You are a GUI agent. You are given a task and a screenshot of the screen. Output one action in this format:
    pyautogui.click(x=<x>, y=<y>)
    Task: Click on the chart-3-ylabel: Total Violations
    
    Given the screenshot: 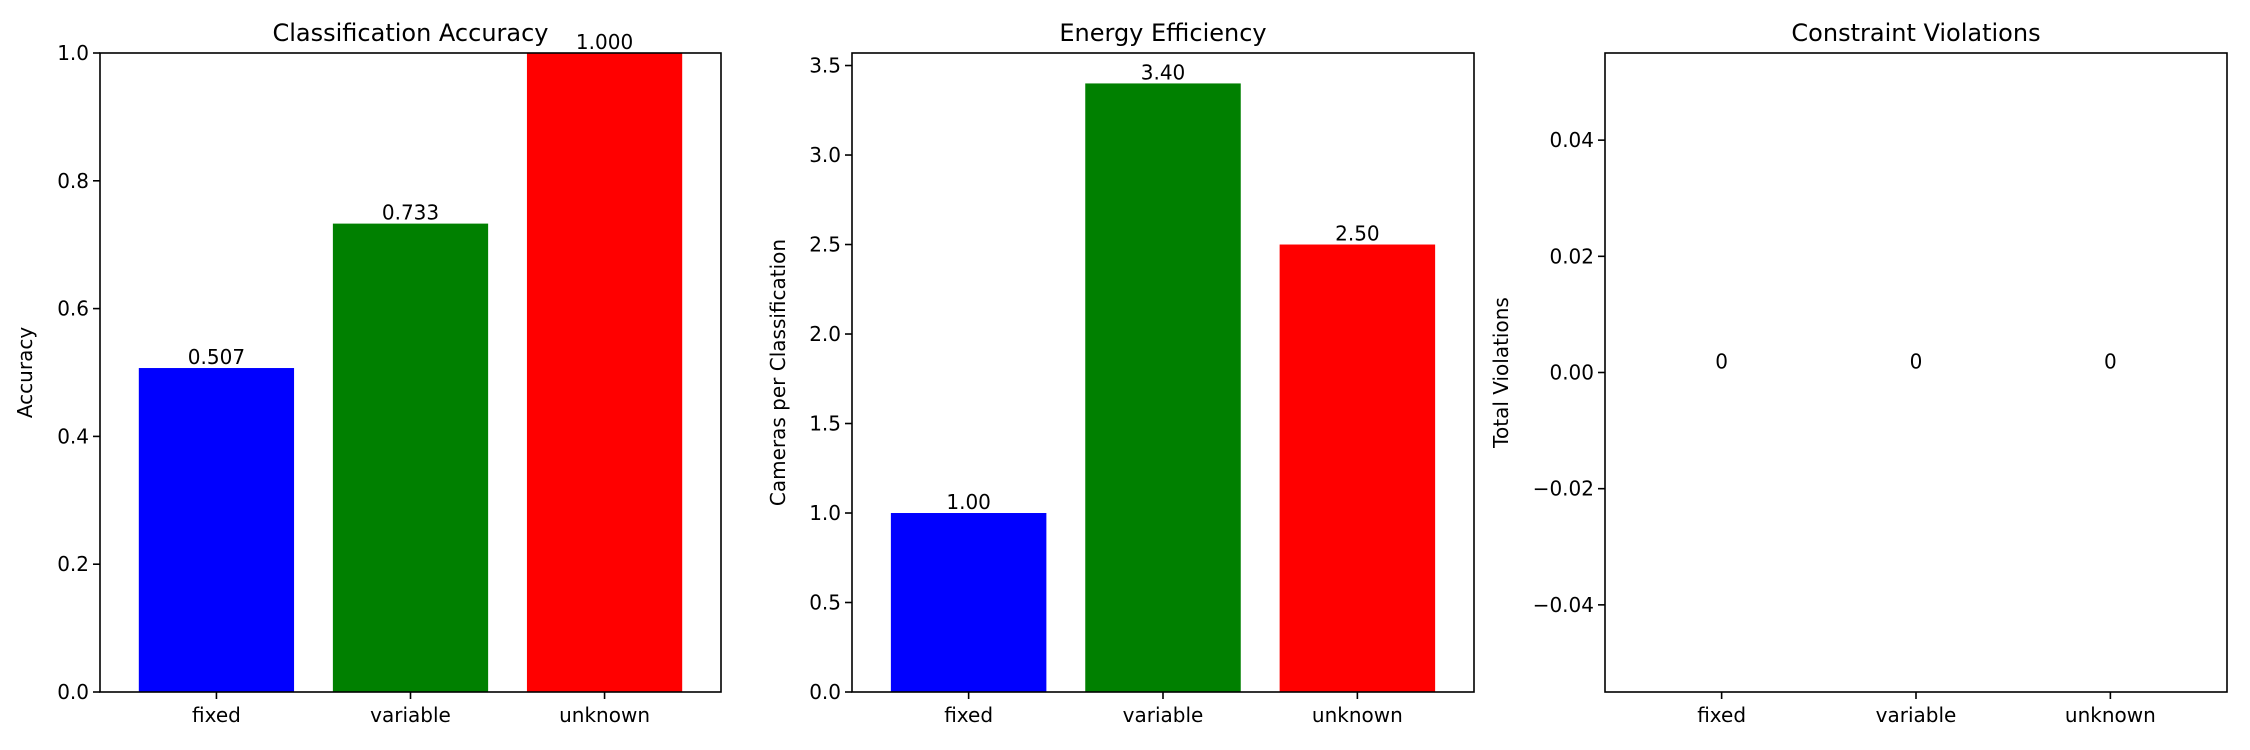 What is the action you would take?
    pyautogui.click(x=1501, y=373)
    